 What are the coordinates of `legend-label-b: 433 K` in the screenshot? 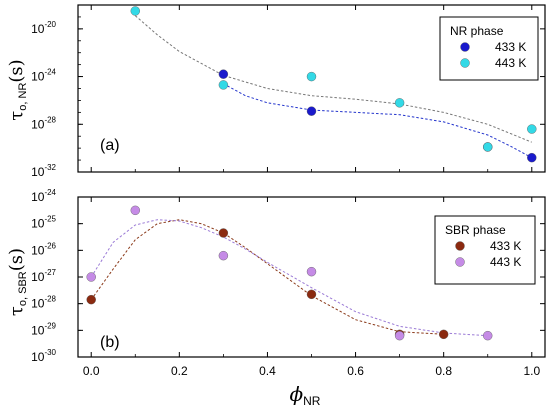 It's located at (505, 246).